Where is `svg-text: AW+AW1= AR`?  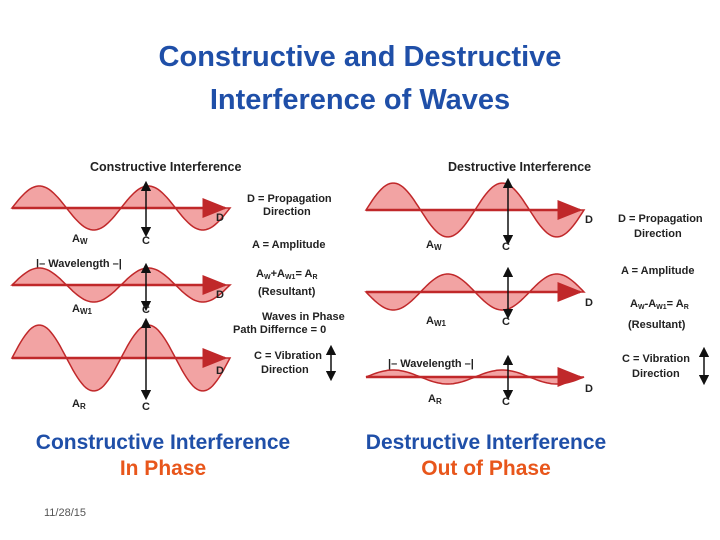
svg-text: AW+AW1= AR is located at coordinates (287, 274).